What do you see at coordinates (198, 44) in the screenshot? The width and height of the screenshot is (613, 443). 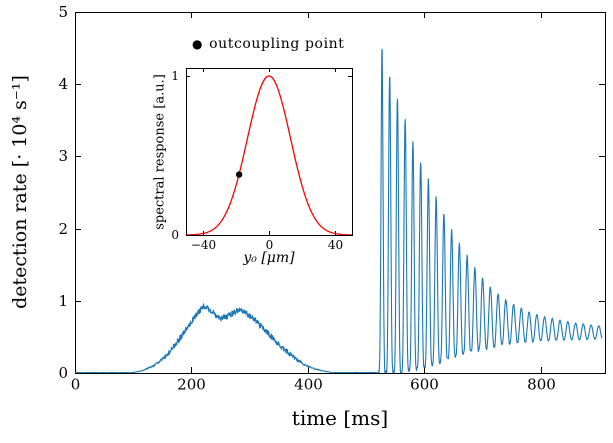 I see `legend-marker-icon: ●` at bounding box center [198, 44].